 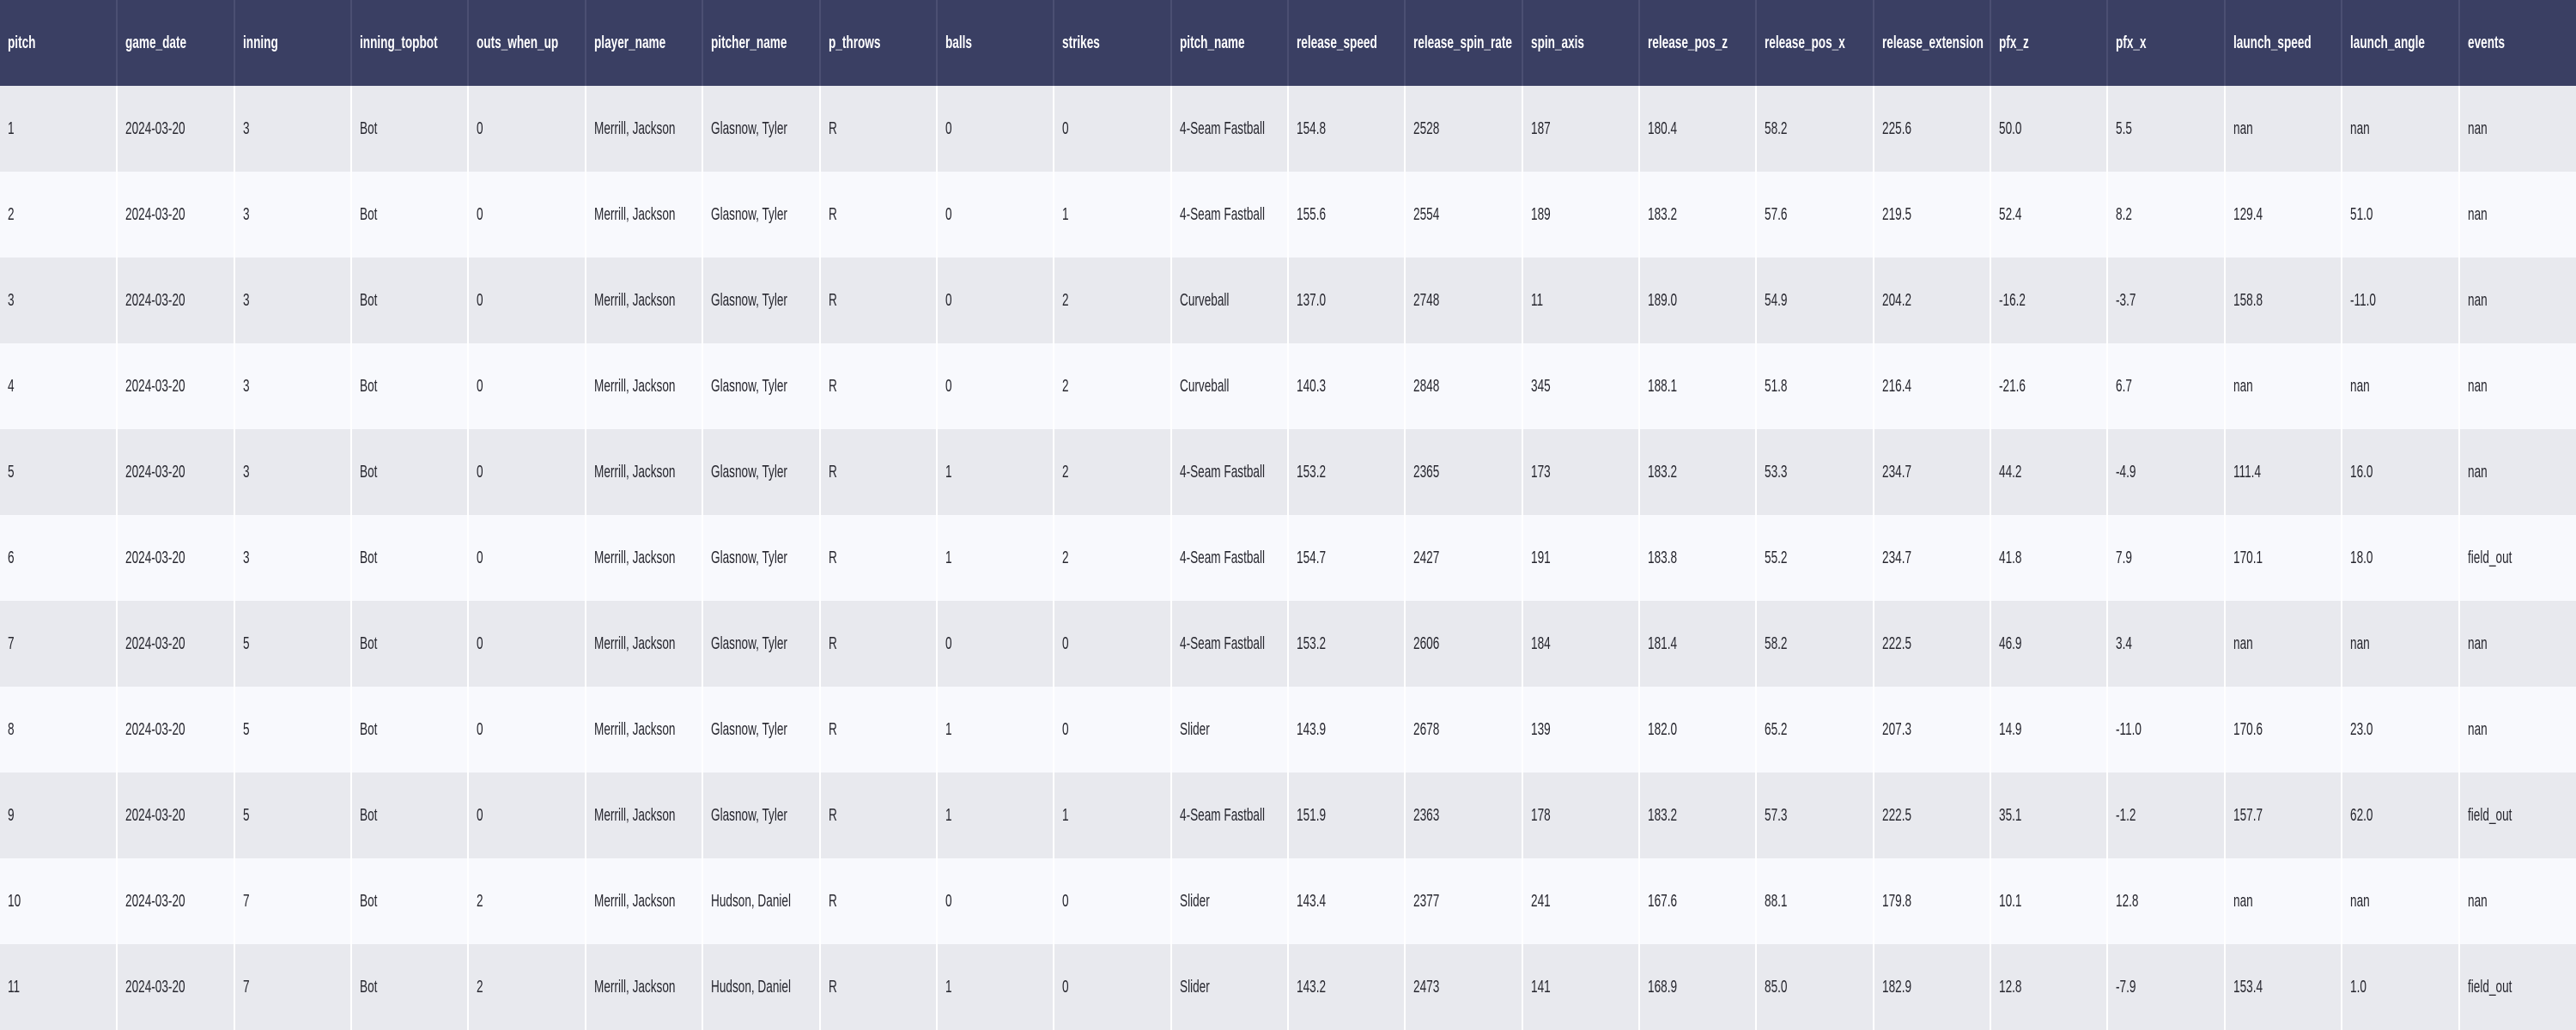 I want to click on cell-value: 3, so click(x=246, y=472).